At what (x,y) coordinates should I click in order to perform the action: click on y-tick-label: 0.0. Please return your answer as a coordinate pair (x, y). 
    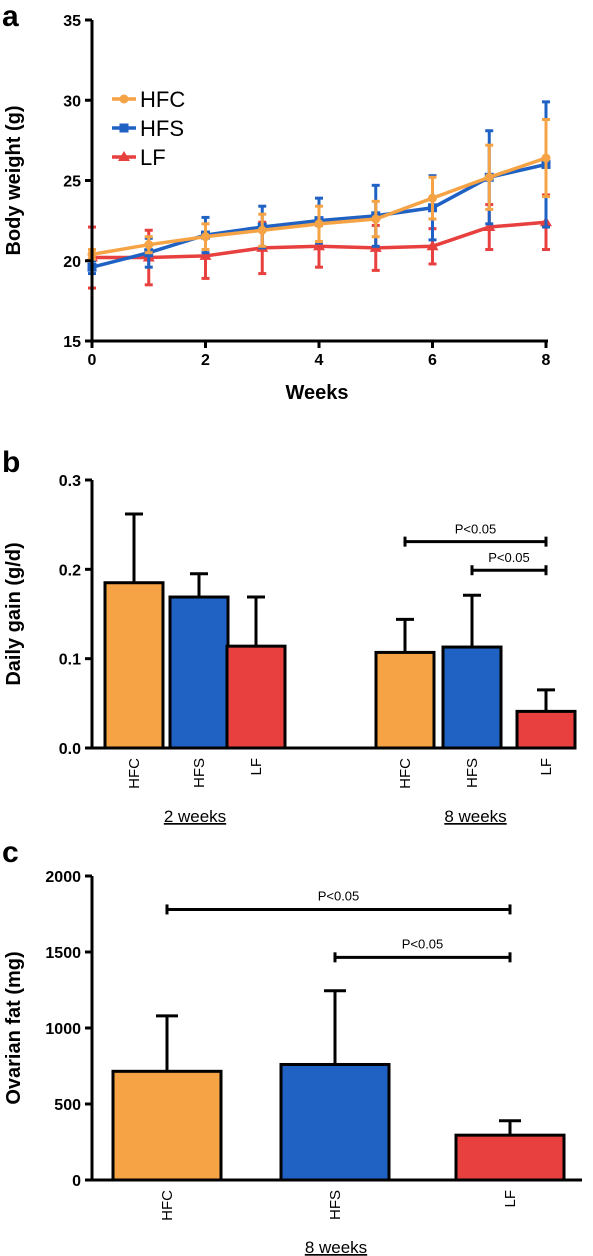
    Looking at the image, I should click on (70, 749).